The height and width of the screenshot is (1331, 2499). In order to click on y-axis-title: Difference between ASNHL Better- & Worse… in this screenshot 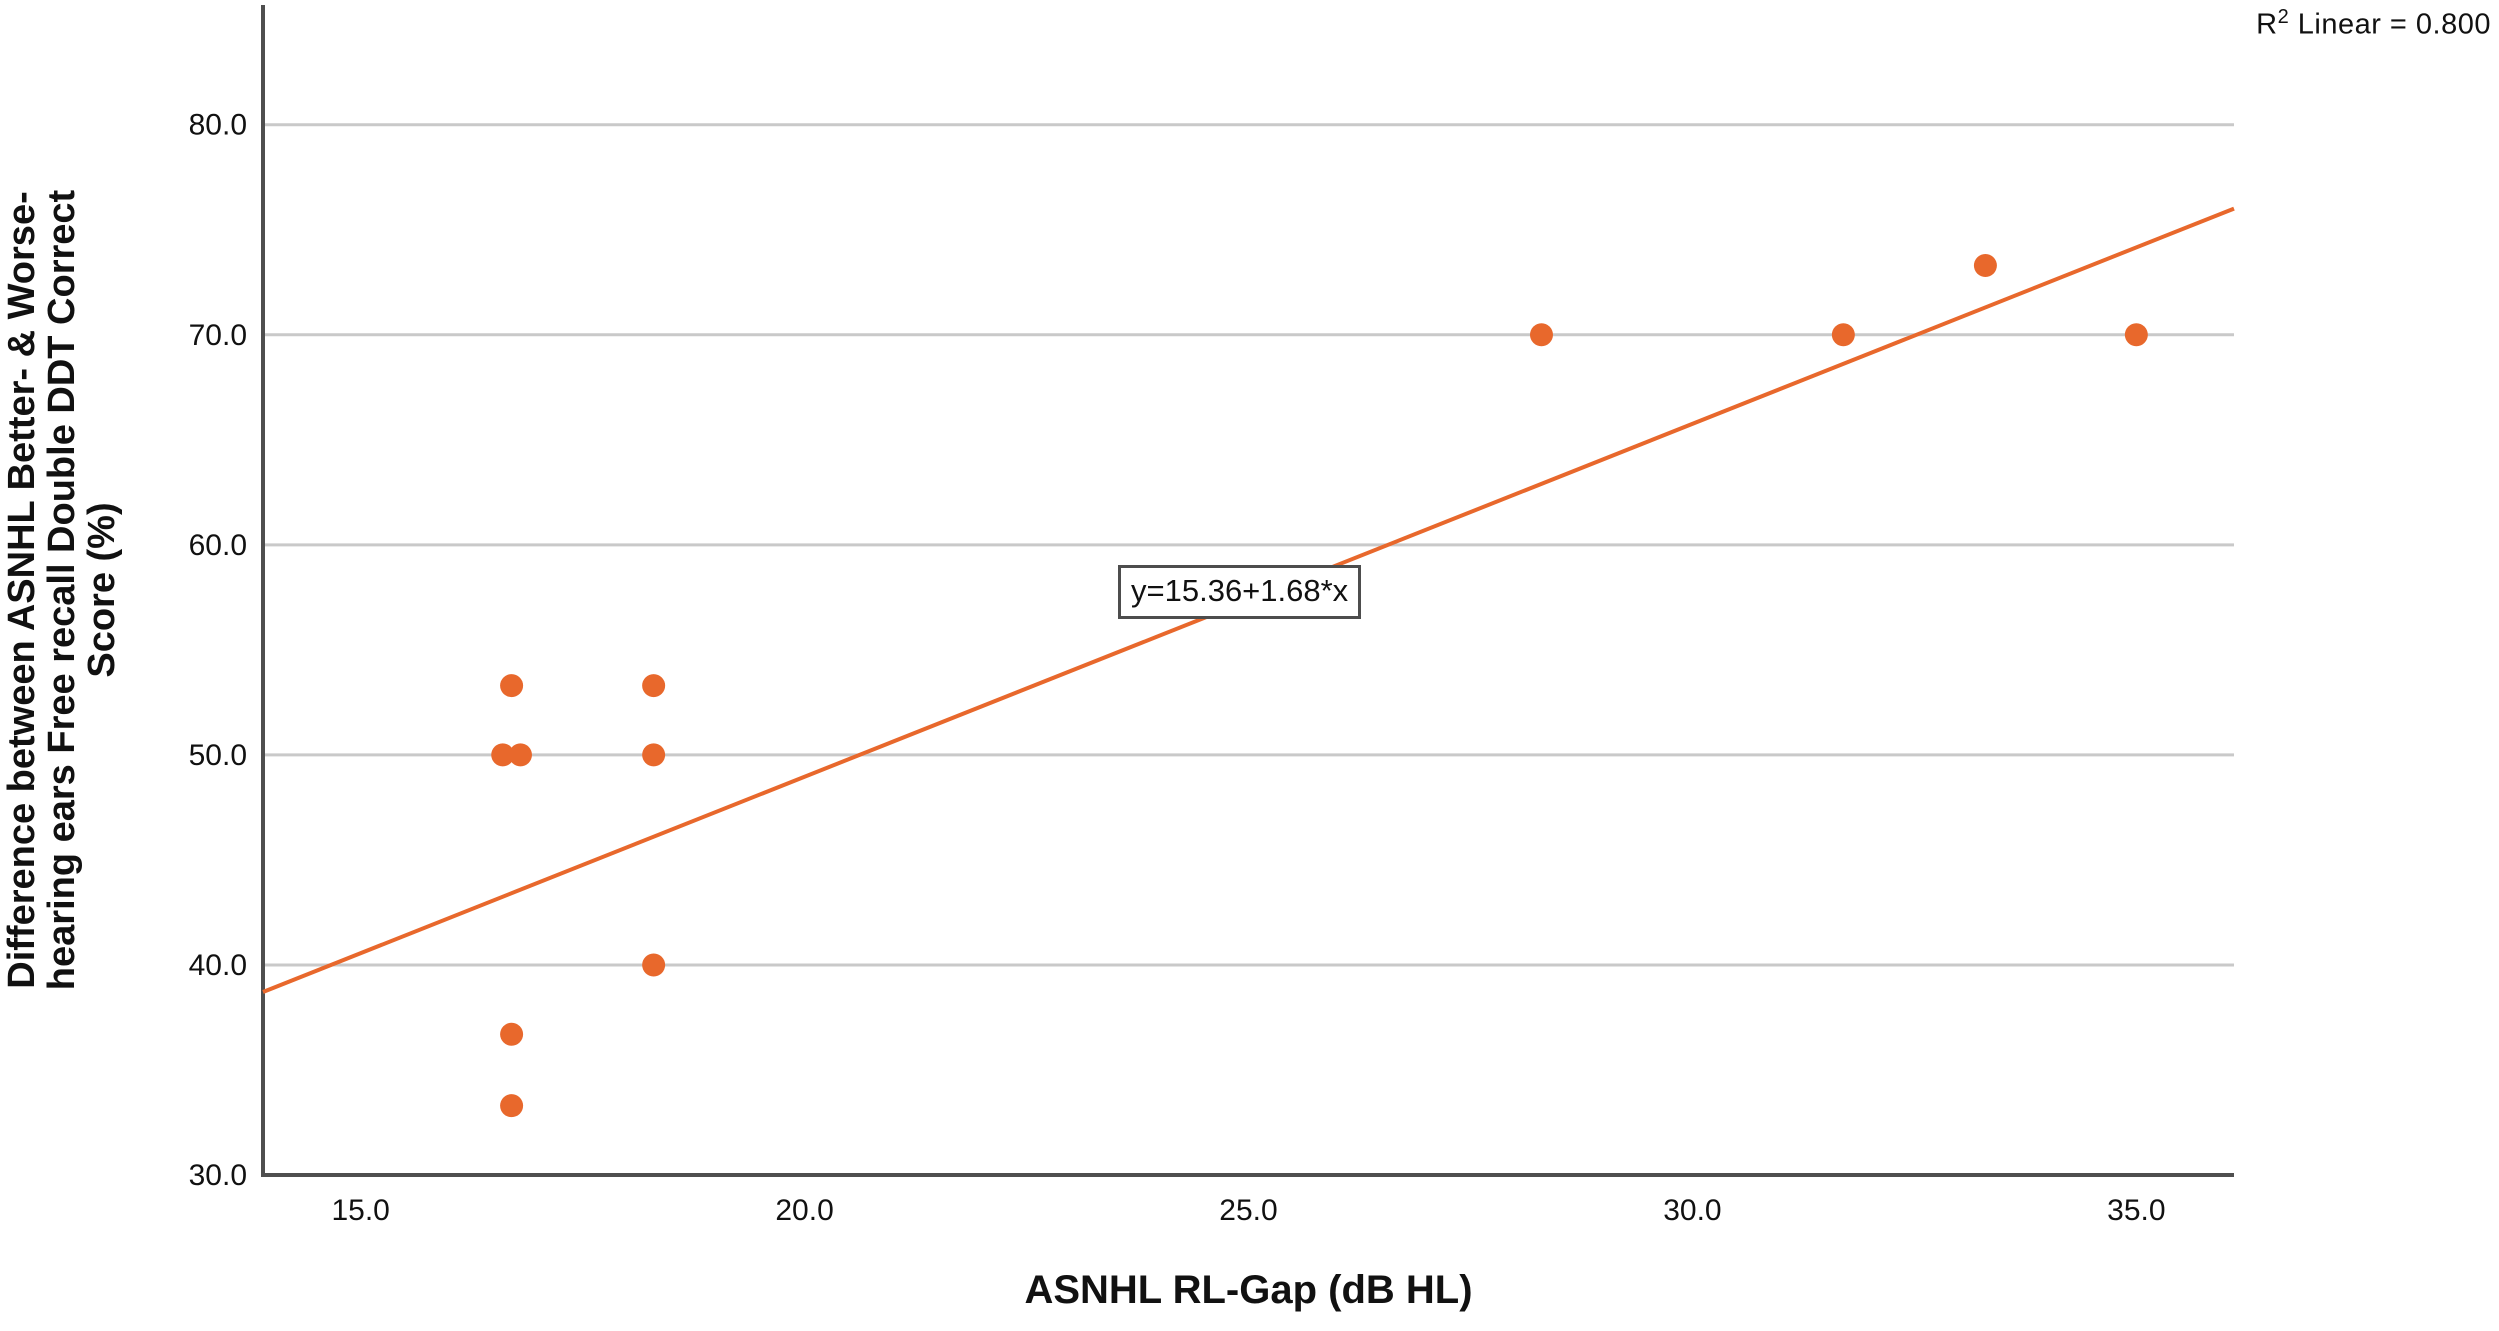, I will do `click(62, 590)`.